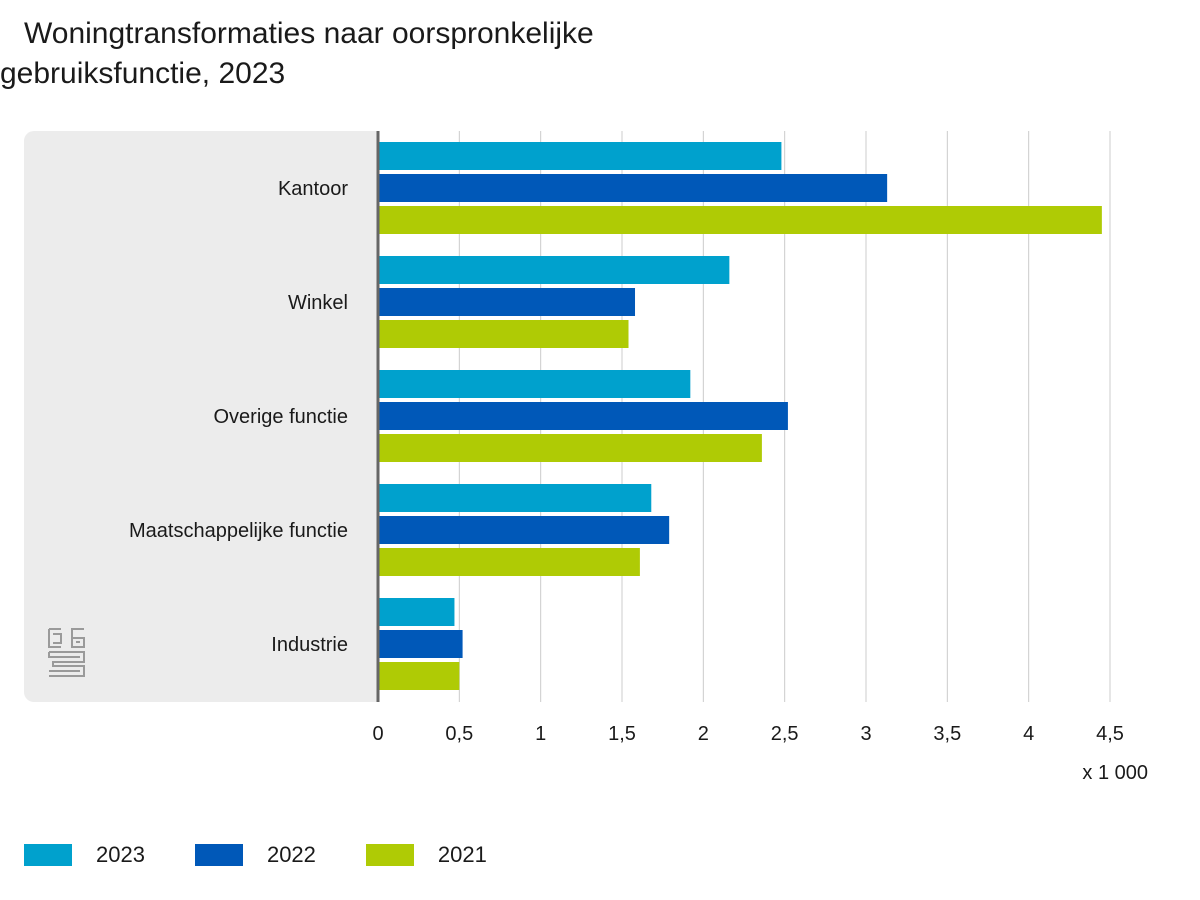  What do you see at coordinates (1028, 734) in the screenshot?
I see `x-tick-label: 4` at bounding box center [1028, 734].